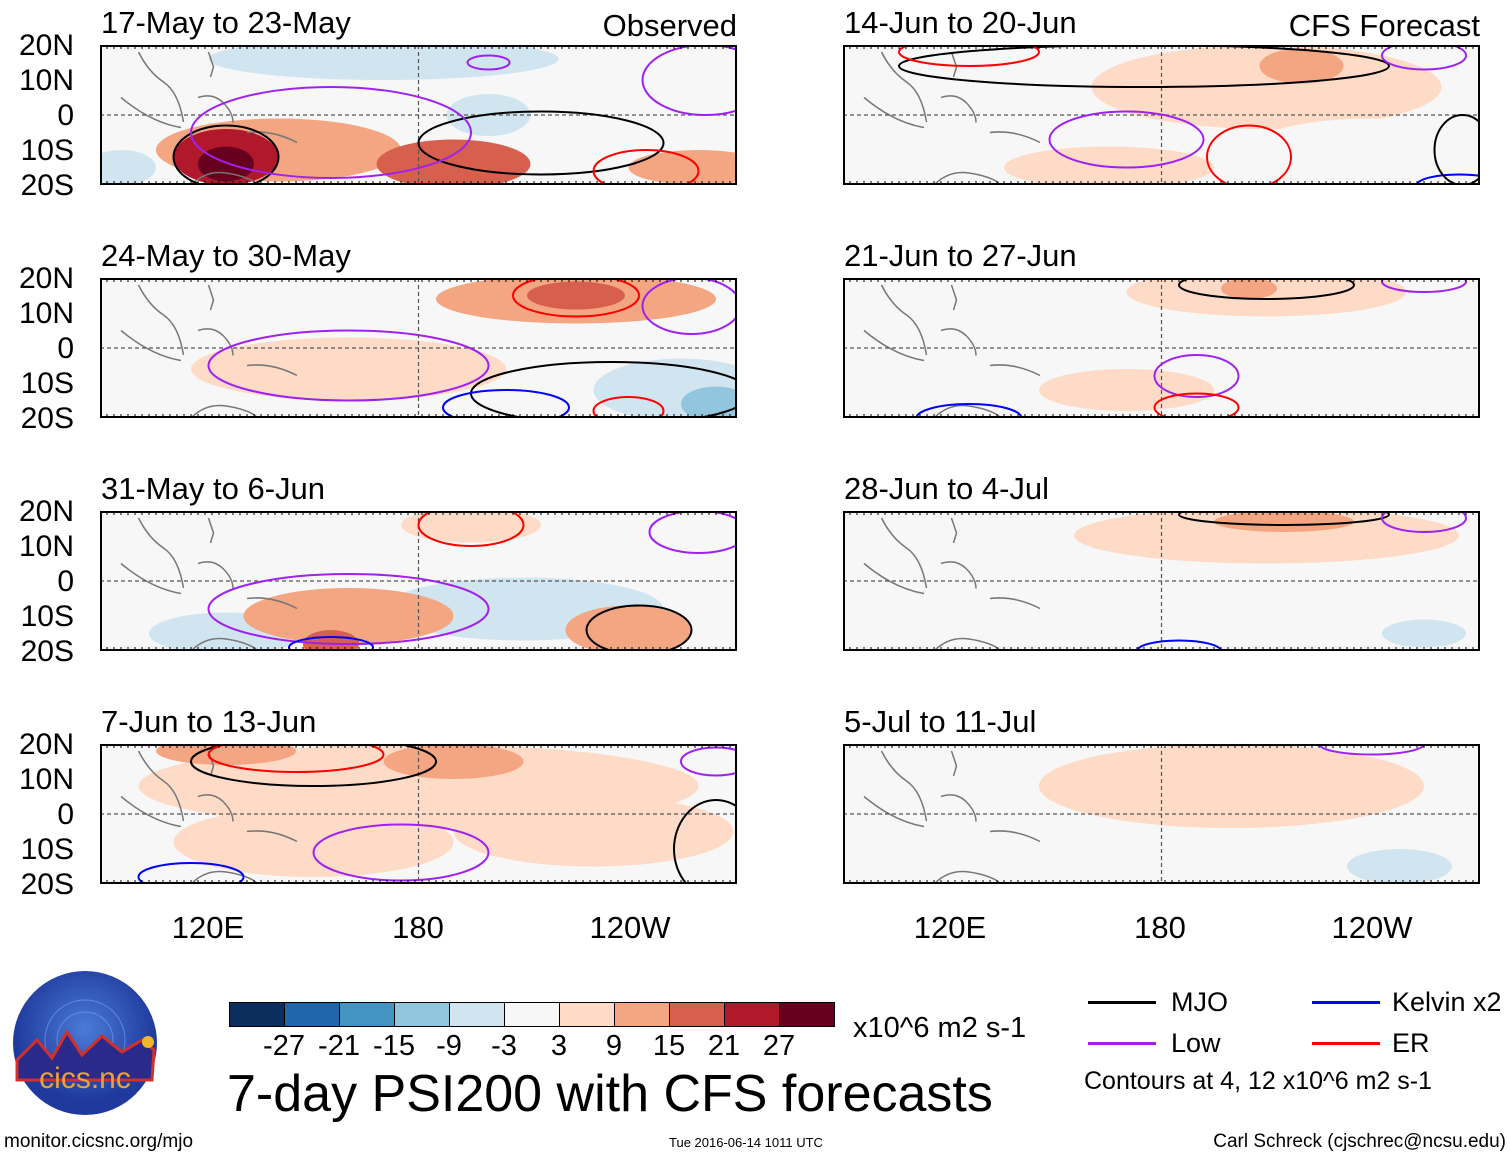 The image size is (1510, 1158). What do you see at coordinates (746, 1142) in the screenshot?
I see `footer-timestamp: Tue 2016-06-14 1011 UTC` at bounding box center [746, 1142].